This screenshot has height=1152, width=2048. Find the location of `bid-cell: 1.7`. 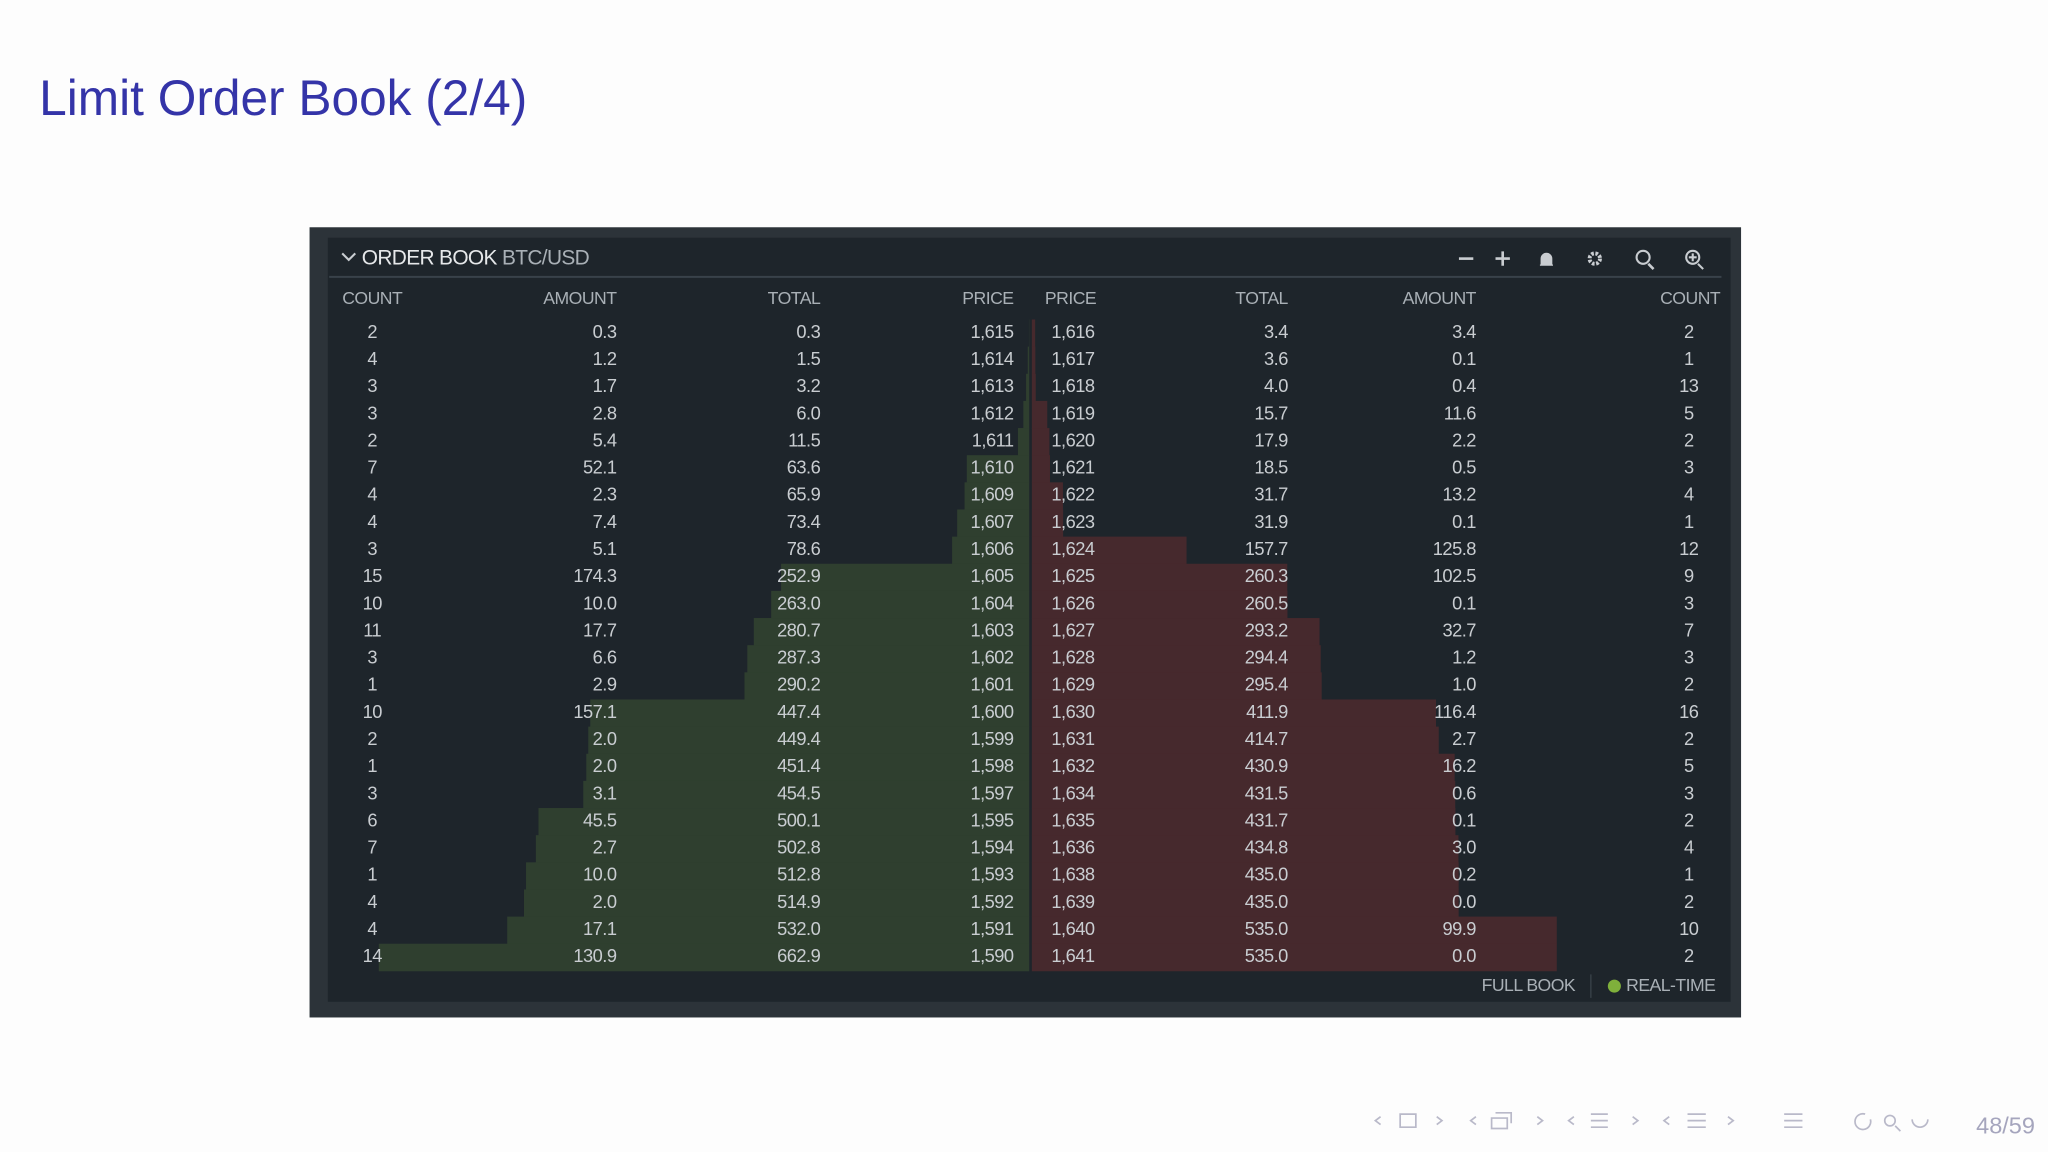

bid-cell: 1.7 is located at coordinates (605, 385).